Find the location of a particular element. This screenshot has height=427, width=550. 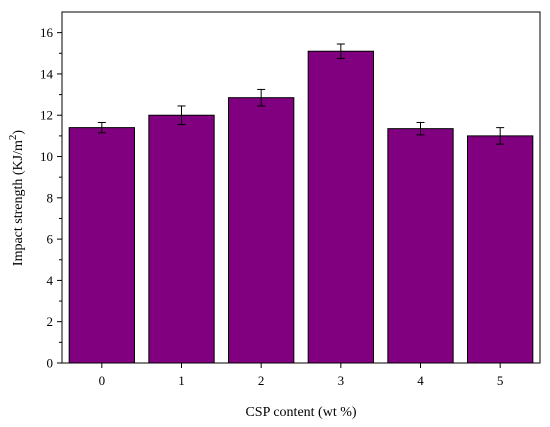

y-tick-label-4: 4 is located at coordinates (50, 280).